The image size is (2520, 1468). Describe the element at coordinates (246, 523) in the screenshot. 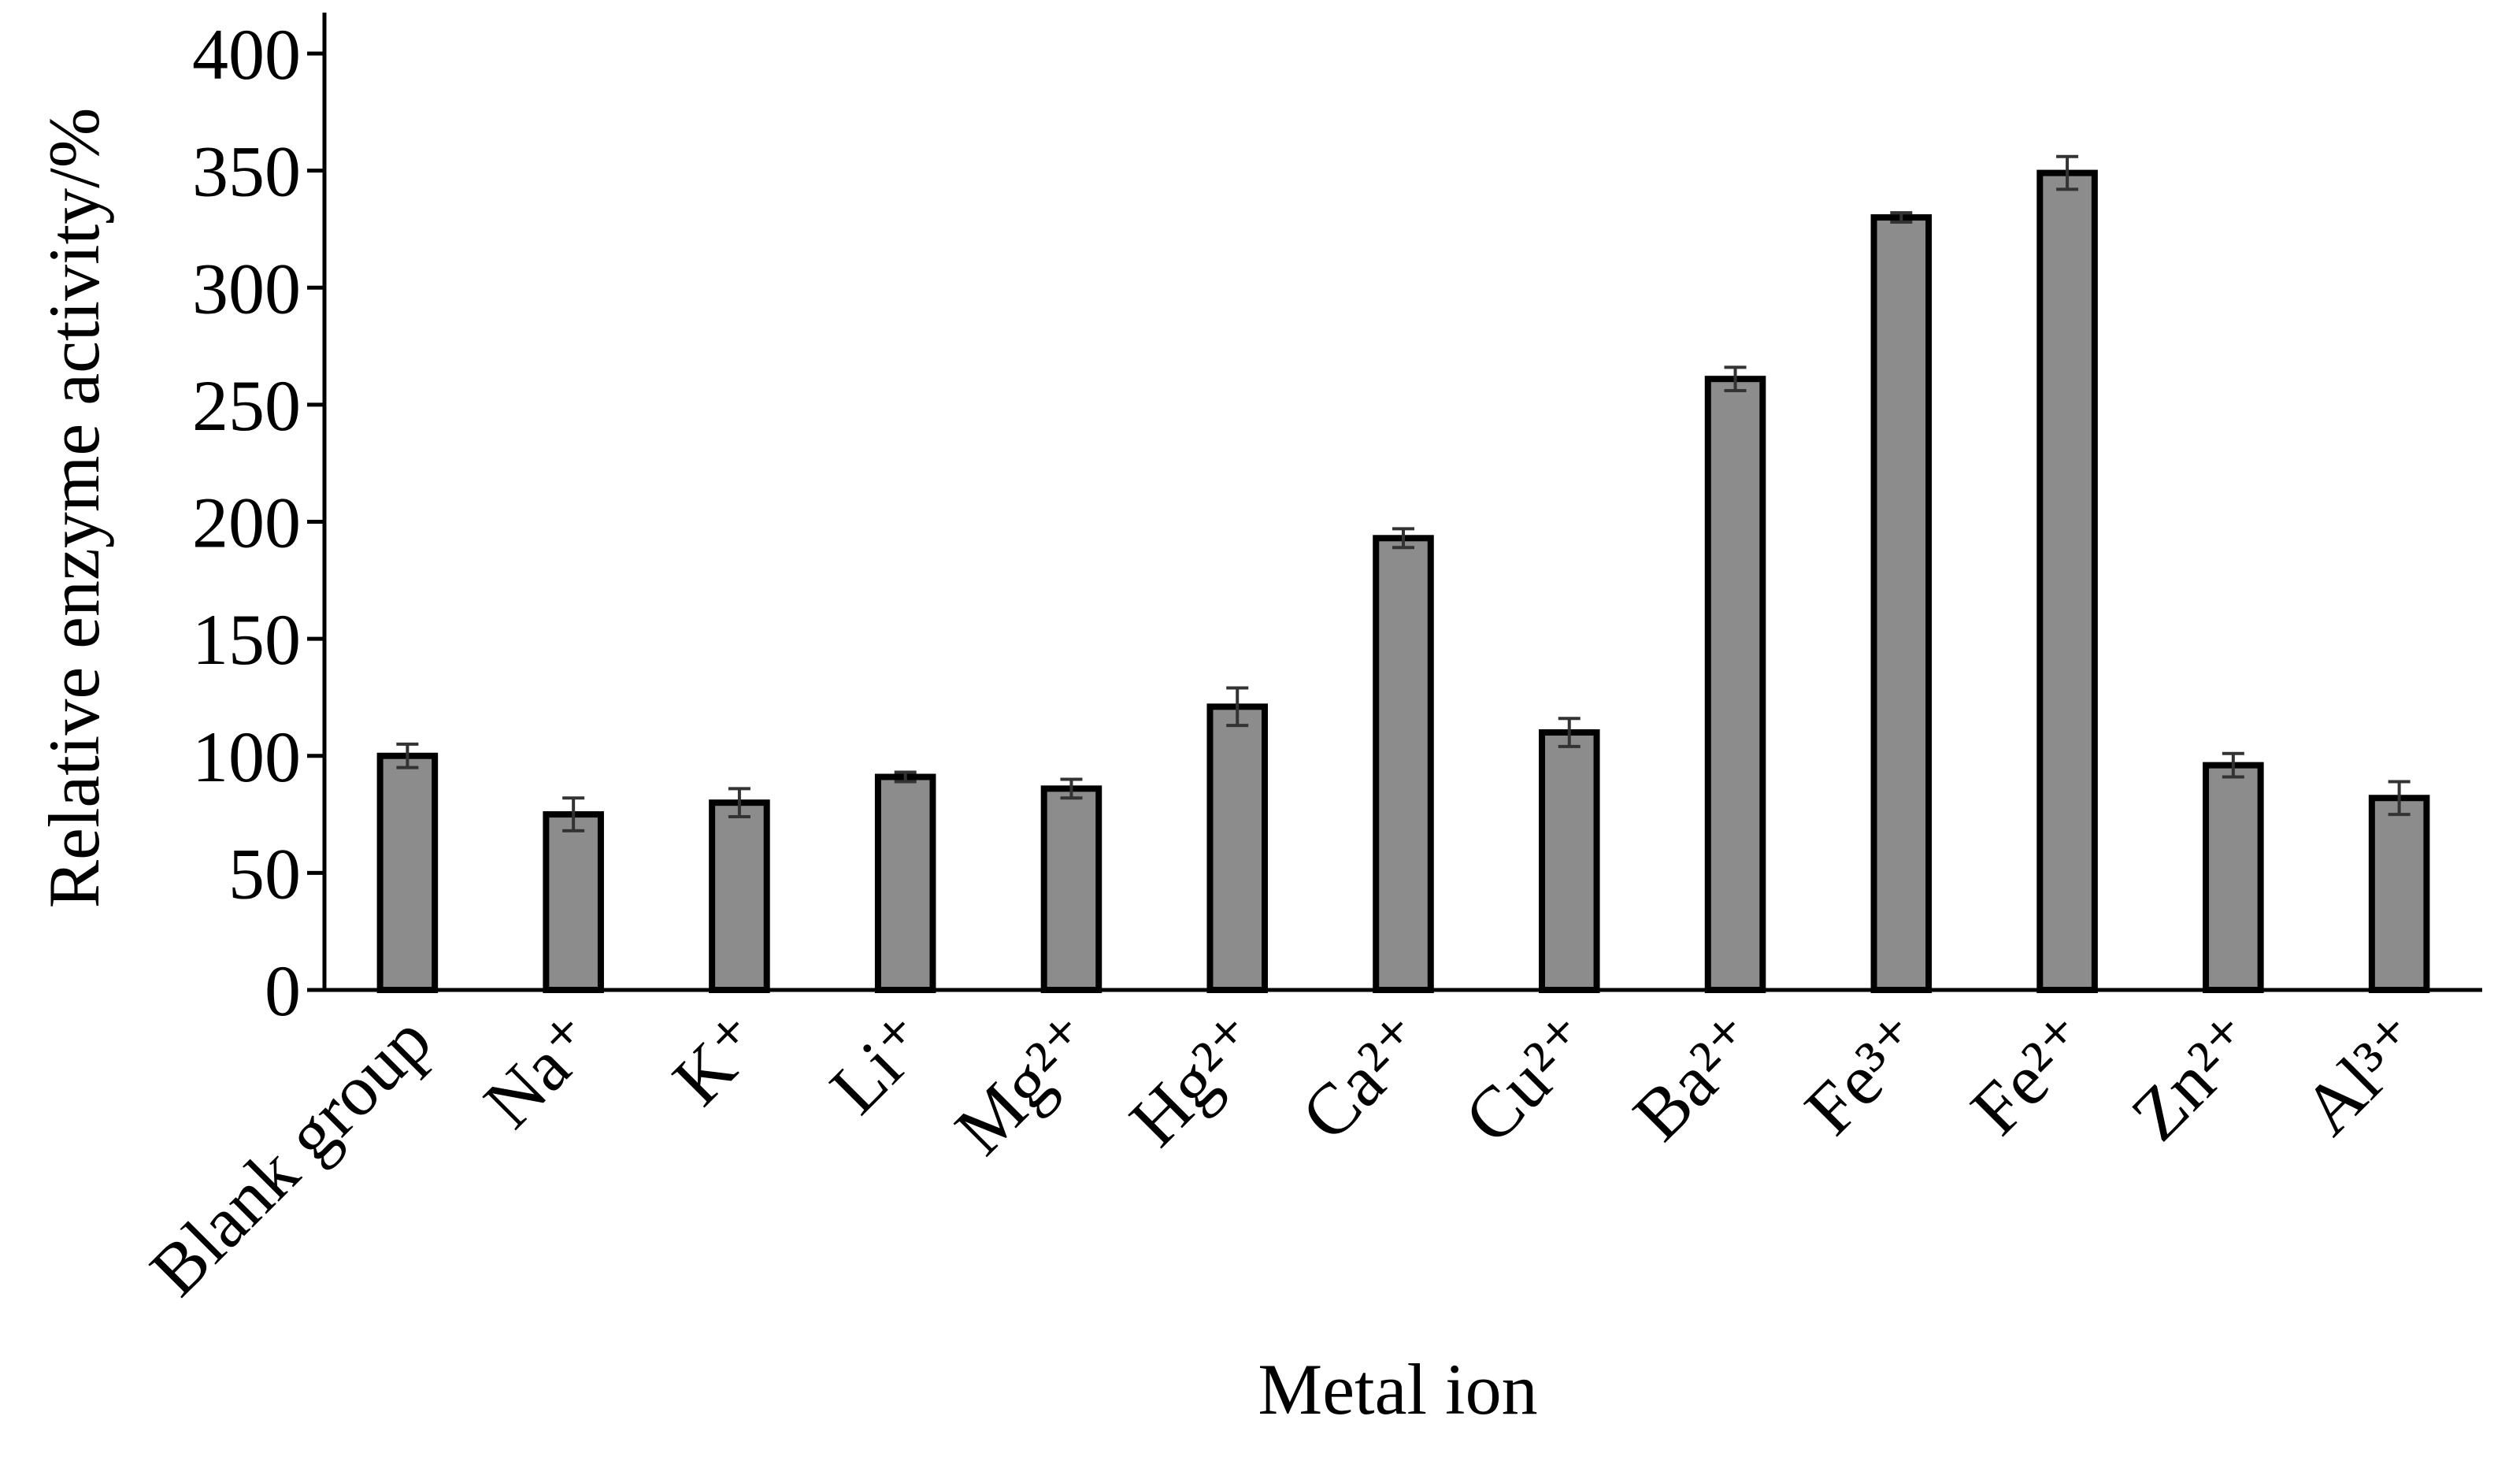

I see `y-tick-label: 200` at that location.